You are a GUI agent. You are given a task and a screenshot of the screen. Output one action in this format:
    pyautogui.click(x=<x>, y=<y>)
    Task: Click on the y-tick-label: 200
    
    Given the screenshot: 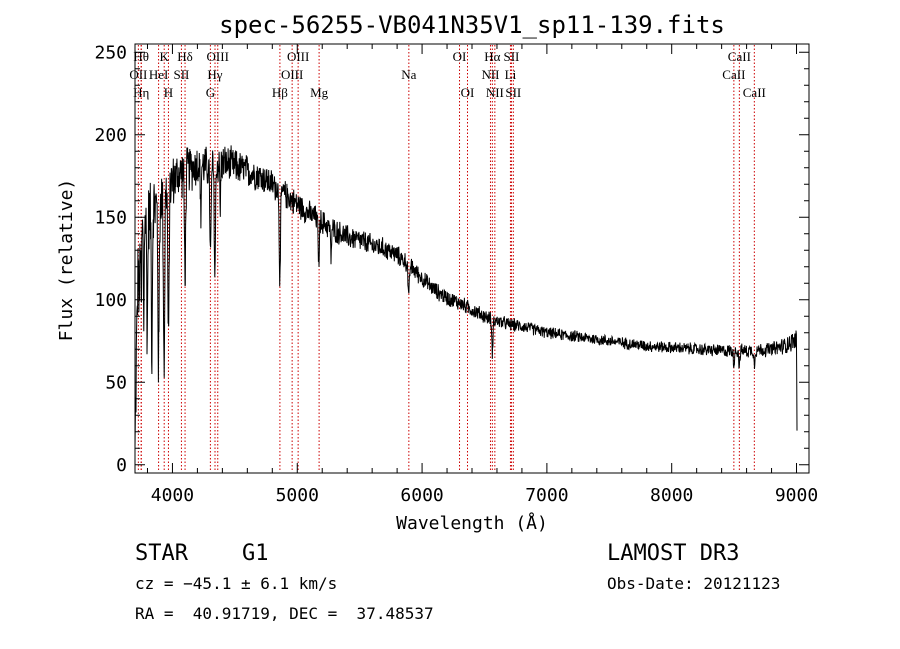 What is the action you would take?
    pyautogui.click(x=110, y=135)
    